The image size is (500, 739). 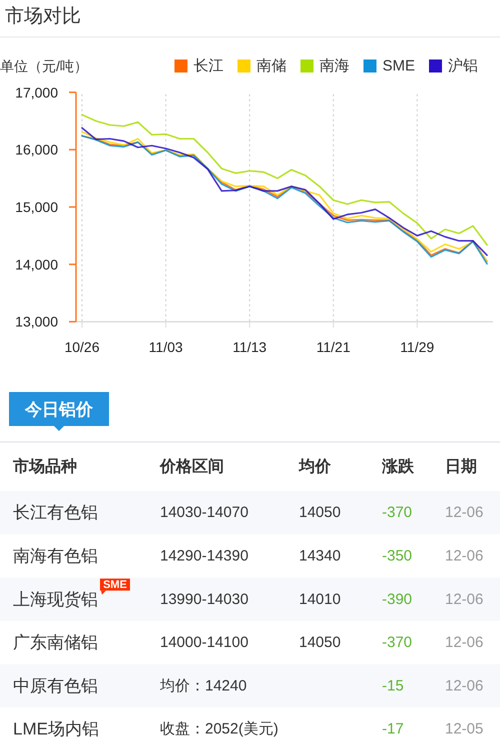 What do you see at coordinates (115, 585) in the screenshot?
I see `text: SME` at bounding box center [115, 585].